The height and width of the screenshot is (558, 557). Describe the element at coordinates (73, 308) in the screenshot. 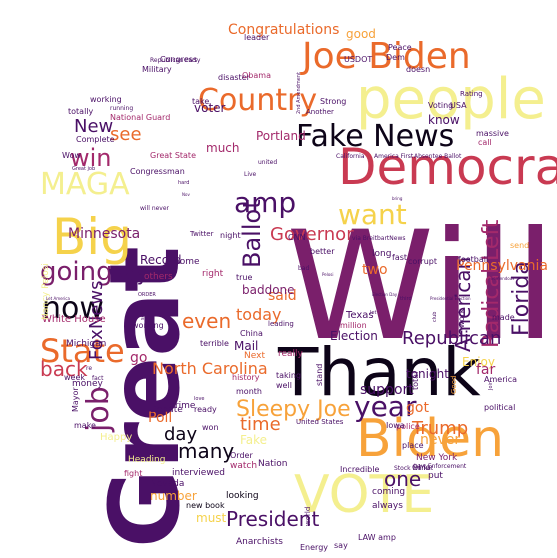

I see `word-now: now` at that location.